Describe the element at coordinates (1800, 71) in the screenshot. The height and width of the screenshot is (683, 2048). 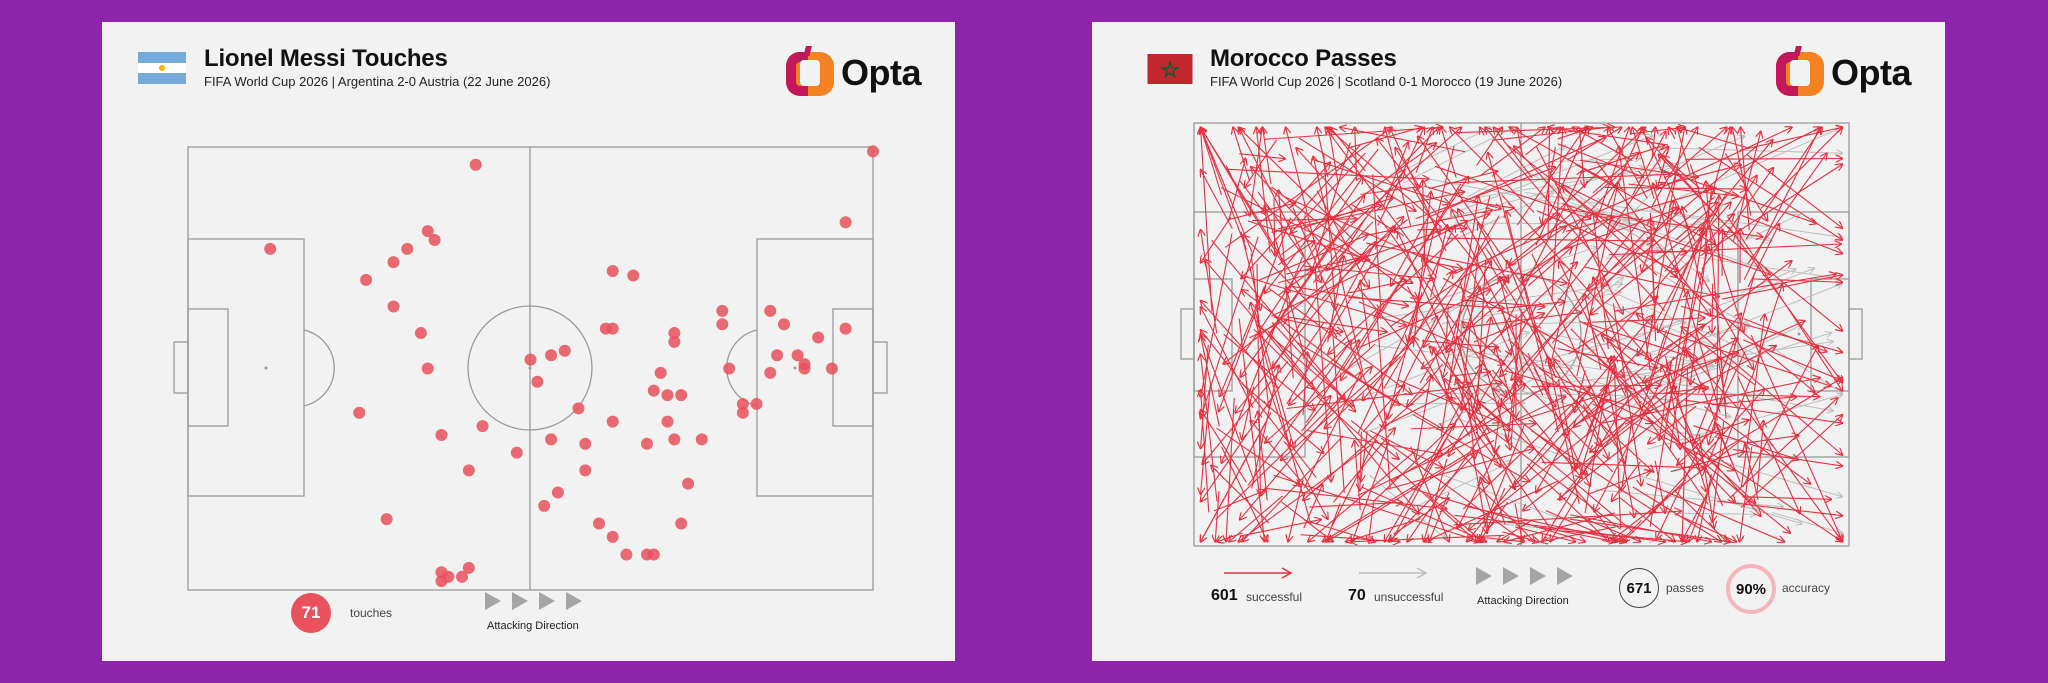
I see `opta-logo-icon` at that location.